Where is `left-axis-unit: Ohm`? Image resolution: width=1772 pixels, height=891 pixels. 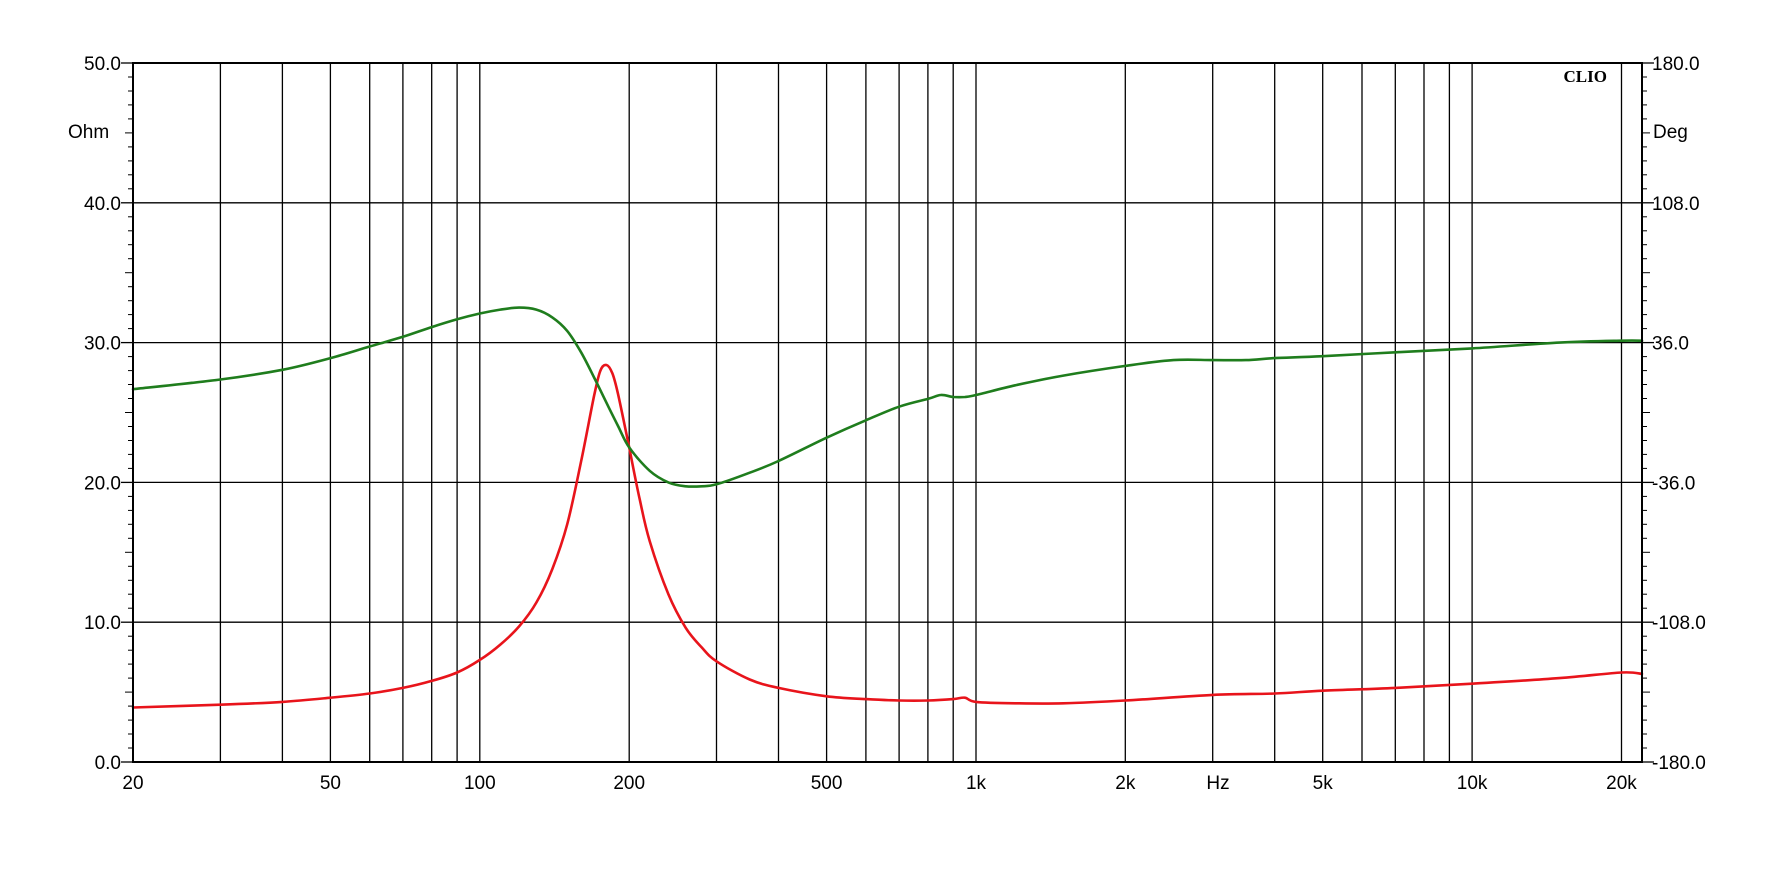
left-axis-unit: Ohm is located at coordinates (88, 132).